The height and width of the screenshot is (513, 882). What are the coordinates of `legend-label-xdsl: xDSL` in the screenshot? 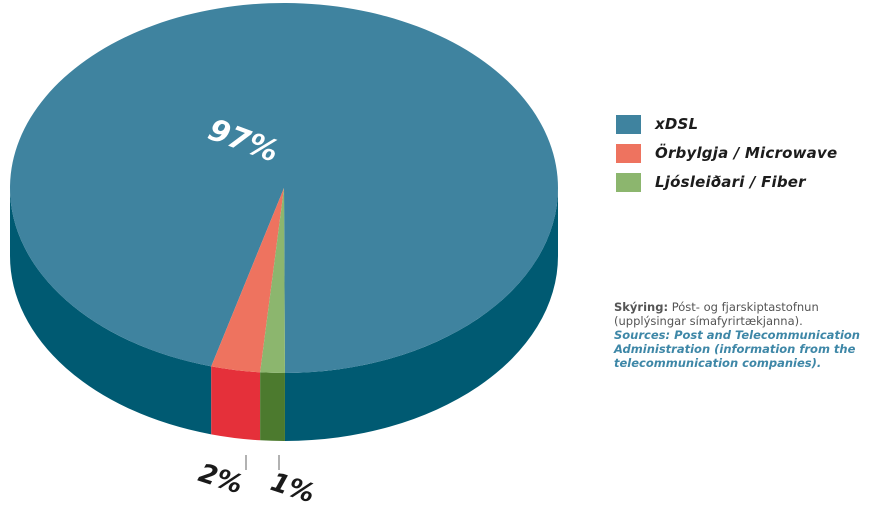 It's located at (677, 124).